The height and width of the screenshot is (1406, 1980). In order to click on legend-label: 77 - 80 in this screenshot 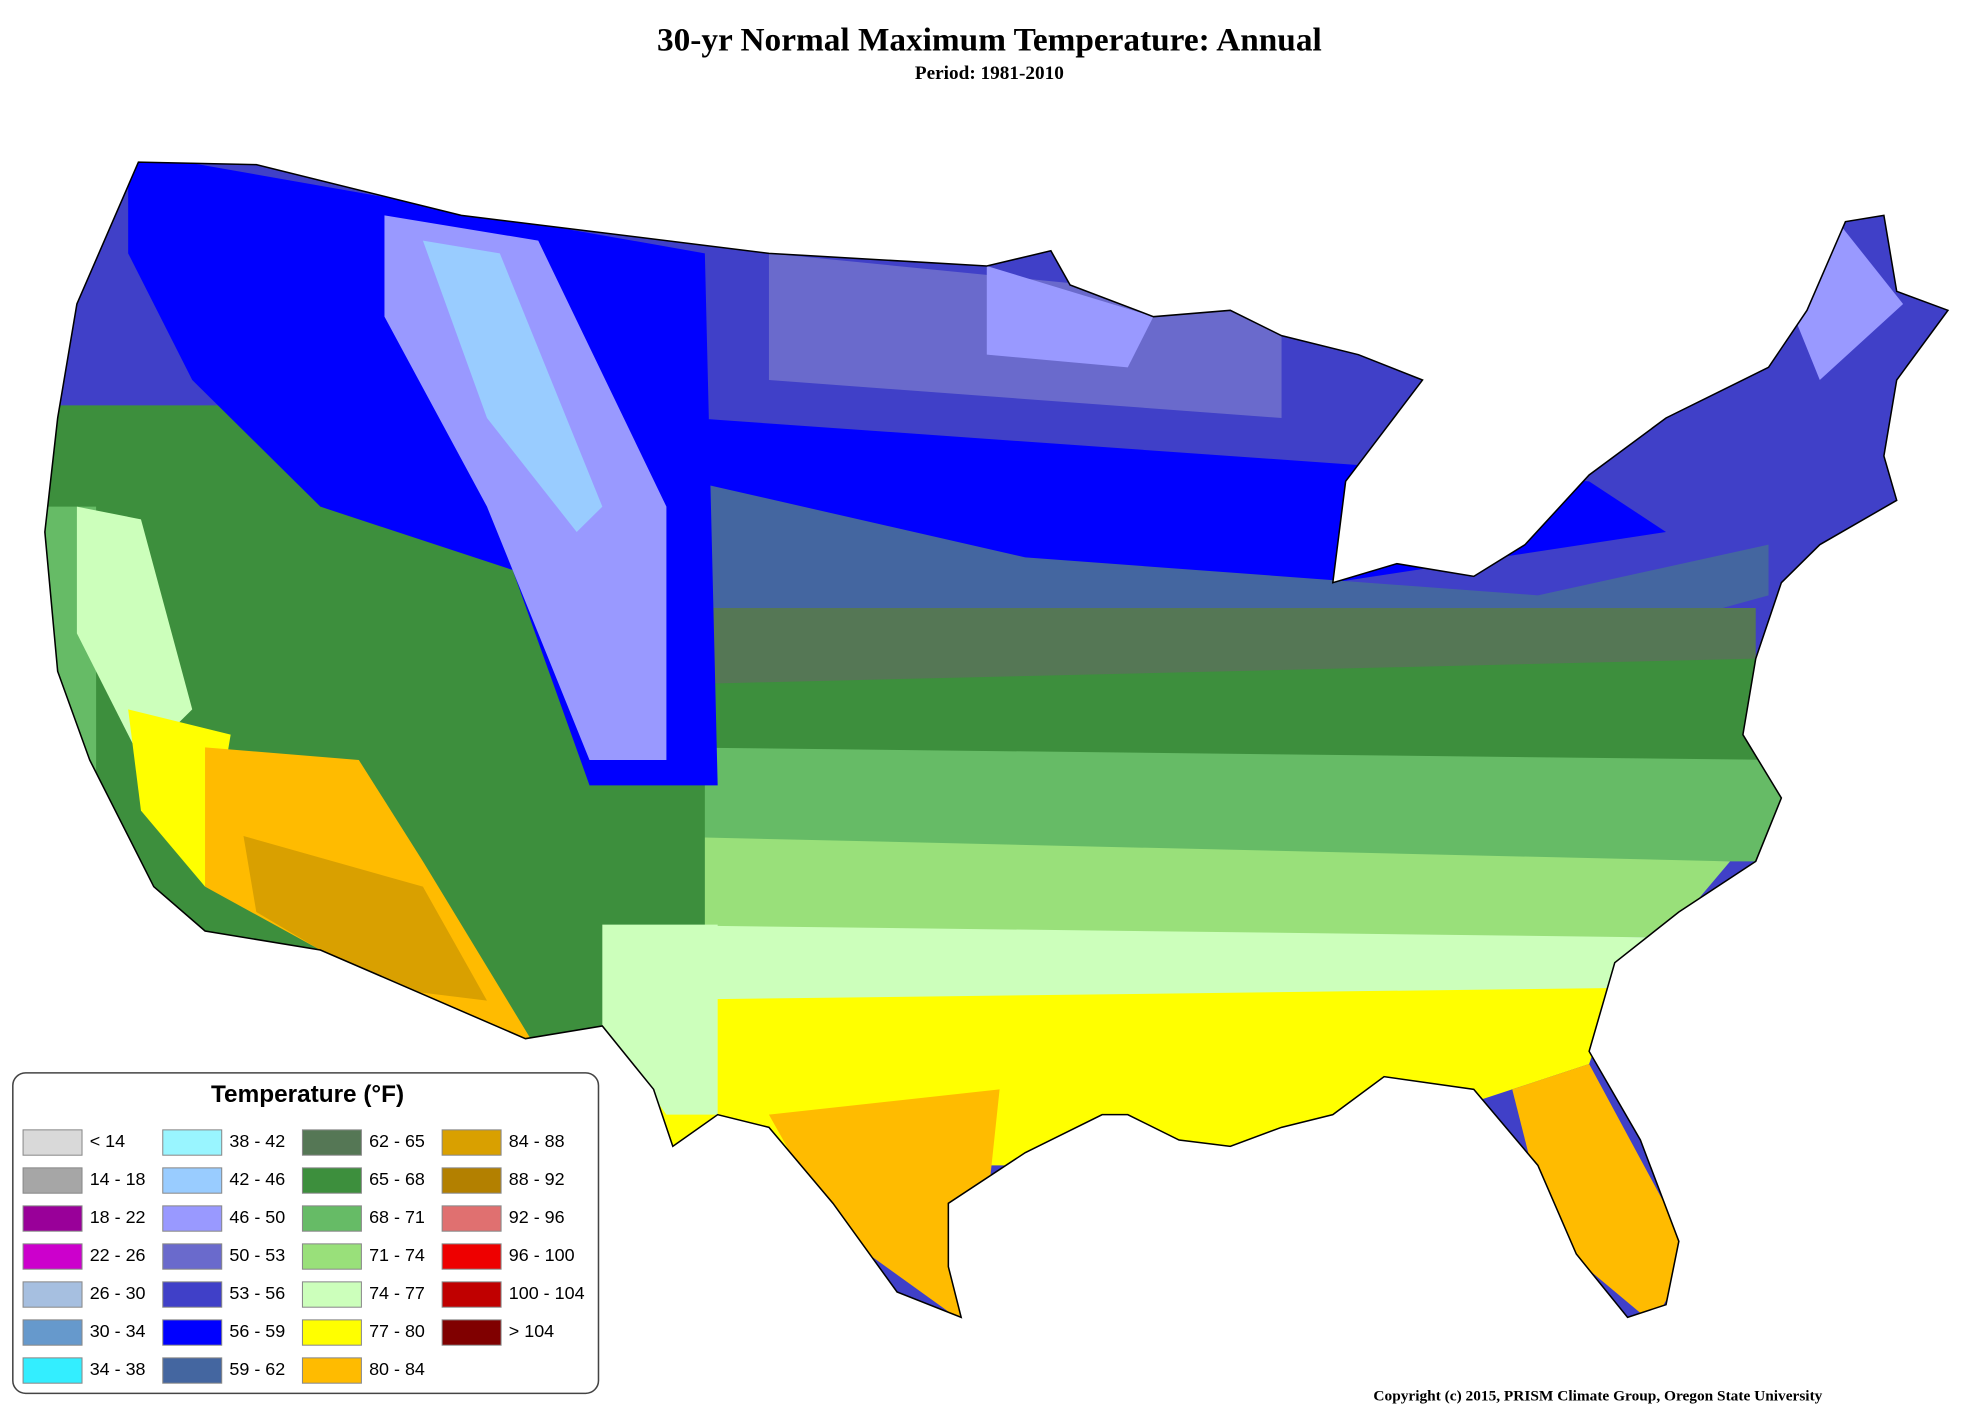, I will do `click(397, 1331)`.